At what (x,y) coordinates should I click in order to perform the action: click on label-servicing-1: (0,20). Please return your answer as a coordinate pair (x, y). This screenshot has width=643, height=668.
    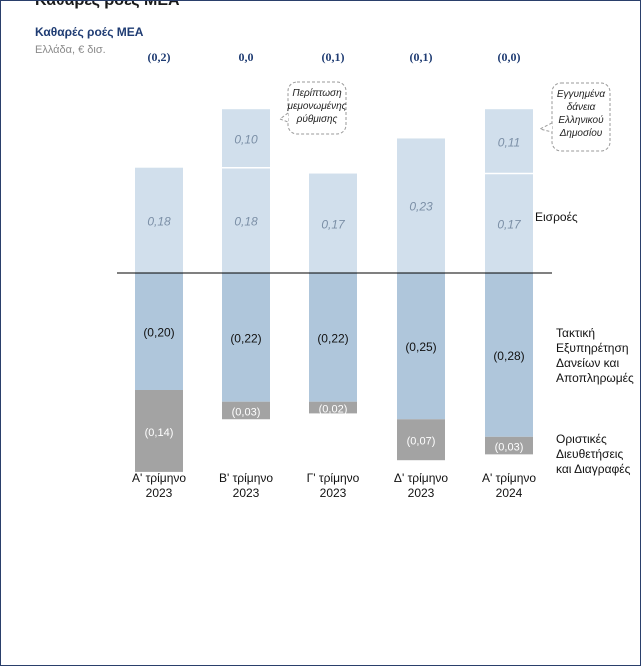
    Looking at the image, I should click on (158, 333).